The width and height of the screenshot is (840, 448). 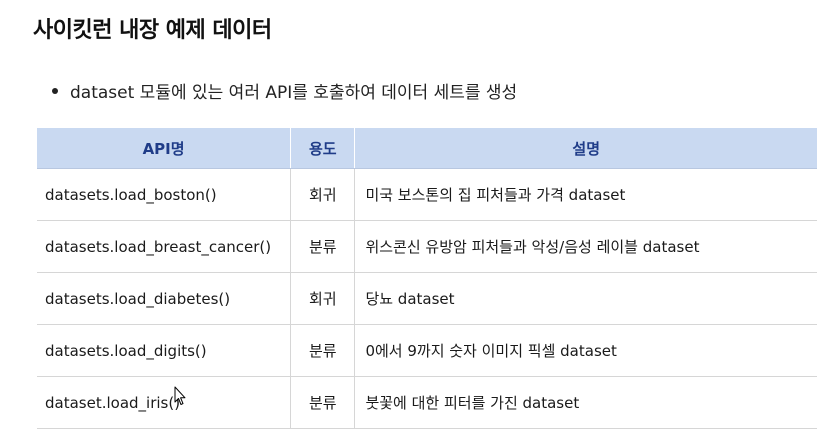 I want to click on table-header-row: API명 용도 설명, so click(x=427, y=148).